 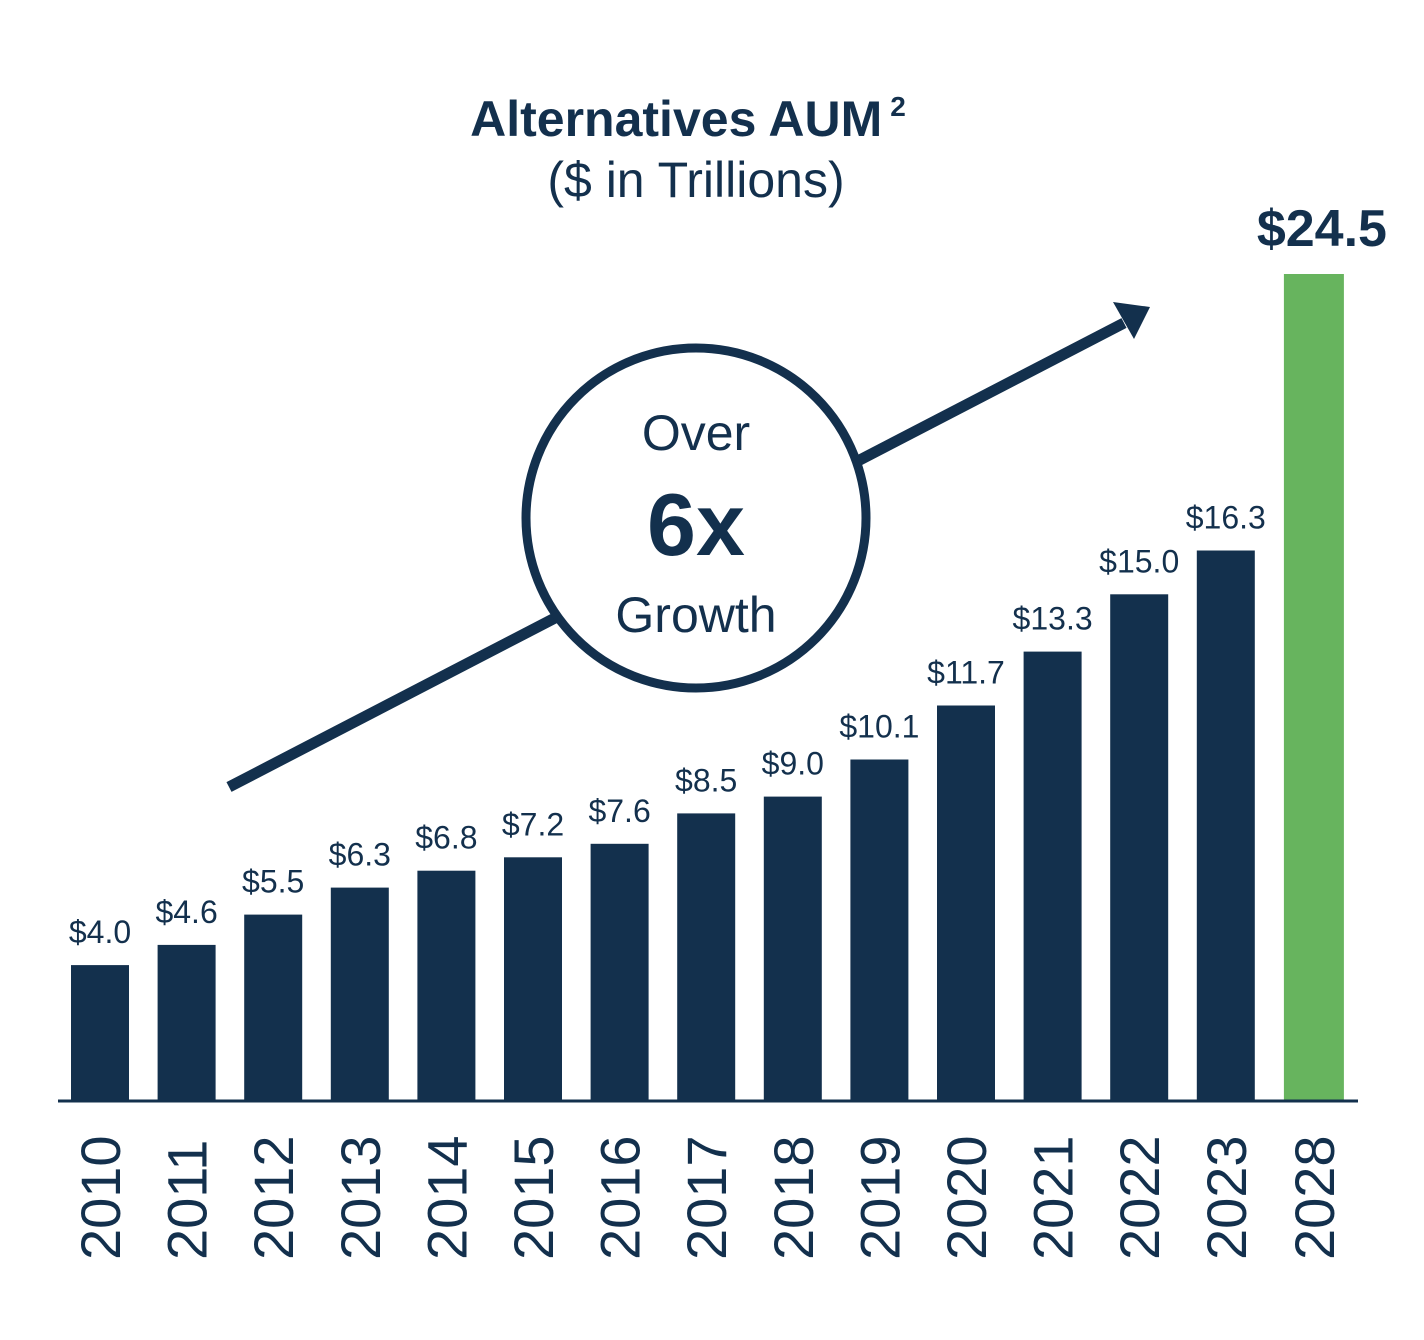 What do you see at coordinates (1139, 1197) in the screenshot?
I see `tick-label-2022: 2022` at bounding box center [1139, 1197].